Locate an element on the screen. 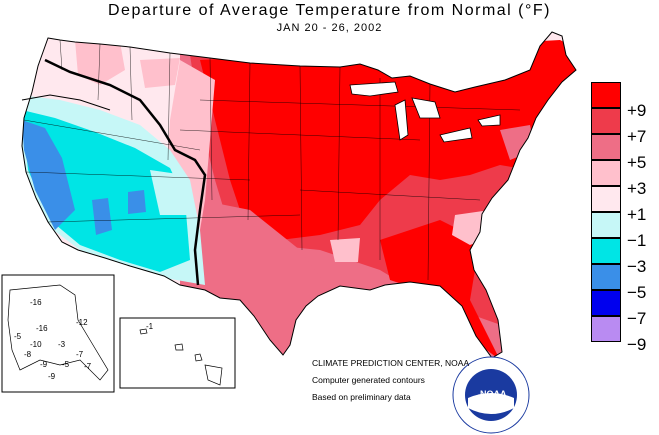  alaska-label: -3 is located at coordinates (62, 344).